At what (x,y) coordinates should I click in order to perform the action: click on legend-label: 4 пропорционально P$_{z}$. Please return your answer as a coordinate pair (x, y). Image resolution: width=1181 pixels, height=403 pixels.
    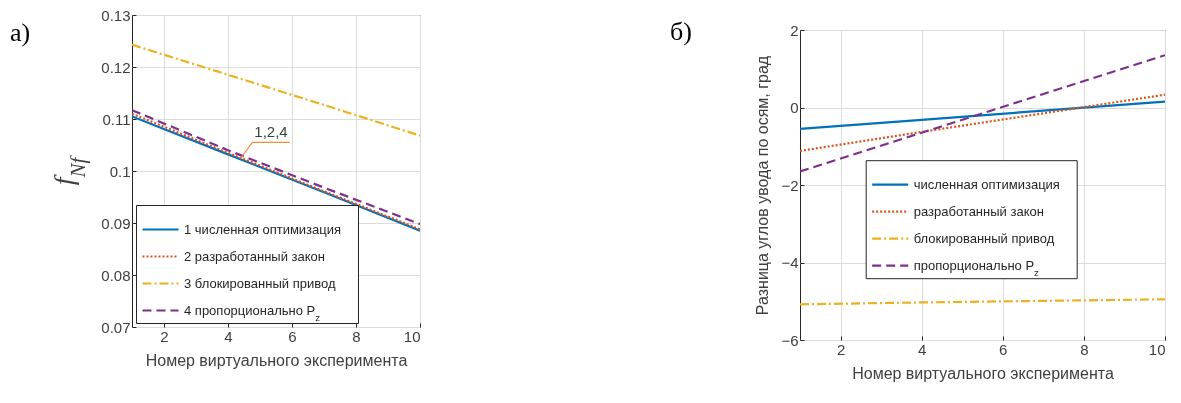
    Looking at the image, I should click on (252, 312).